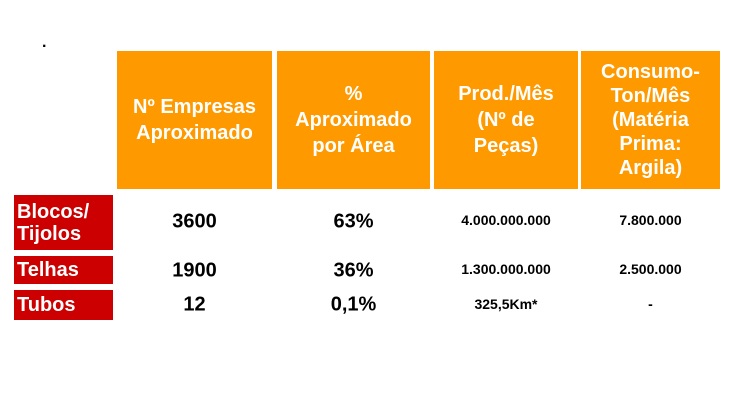 The height and width of the screenshot is (400, 735). Describe the element at coordinates (506, 220) in the screenshot. I see `cell-blocos-producao: 4.000.000.000` at that location.